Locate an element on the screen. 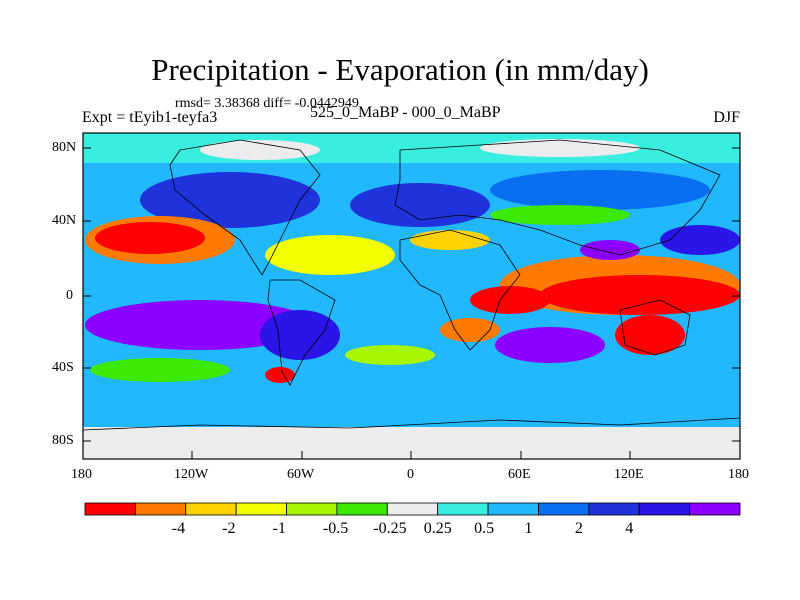  season-label: DJF is located at coordinates (726, 117).